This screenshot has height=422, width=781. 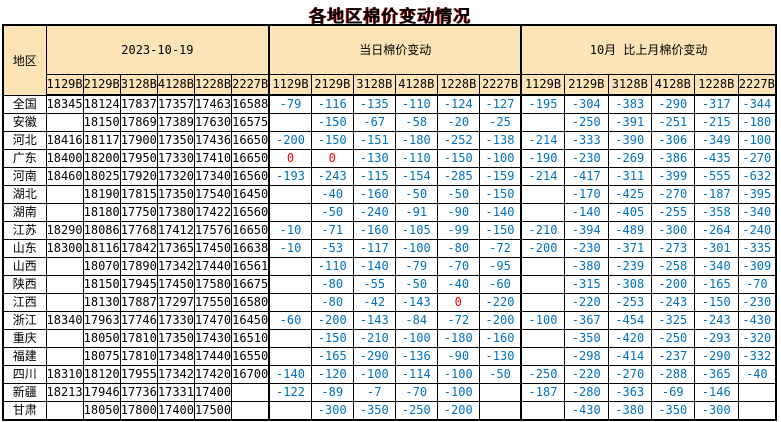 What do you see at coordinates (374, 356) in the screenshot?
I see `daily-change-cell: -290` at bounding box center [374, 356].